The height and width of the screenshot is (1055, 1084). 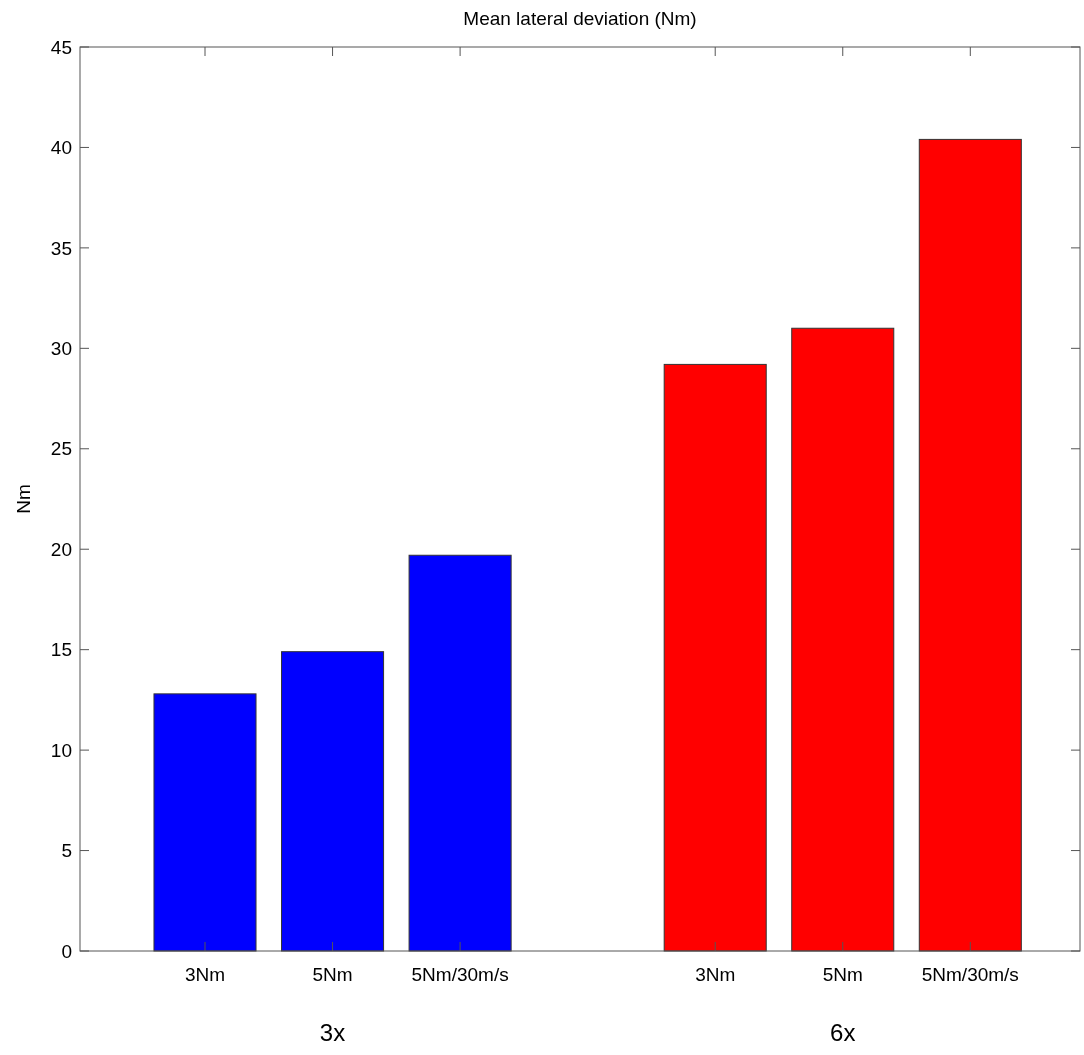 What do you see at coordinates (61, 148) in the screenshot?
I see `y-tick-label: 40` at bounding box center [61, 148].